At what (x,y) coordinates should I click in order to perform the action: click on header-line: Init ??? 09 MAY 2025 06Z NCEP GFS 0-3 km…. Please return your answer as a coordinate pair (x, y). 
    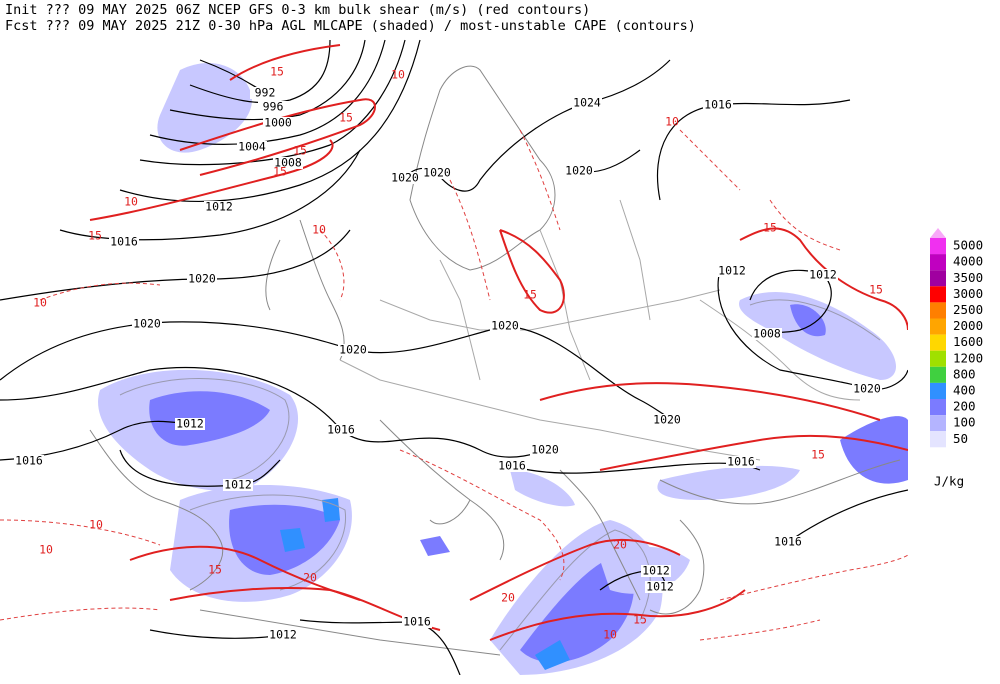
    Looking at the image, I should click on (297, 10).